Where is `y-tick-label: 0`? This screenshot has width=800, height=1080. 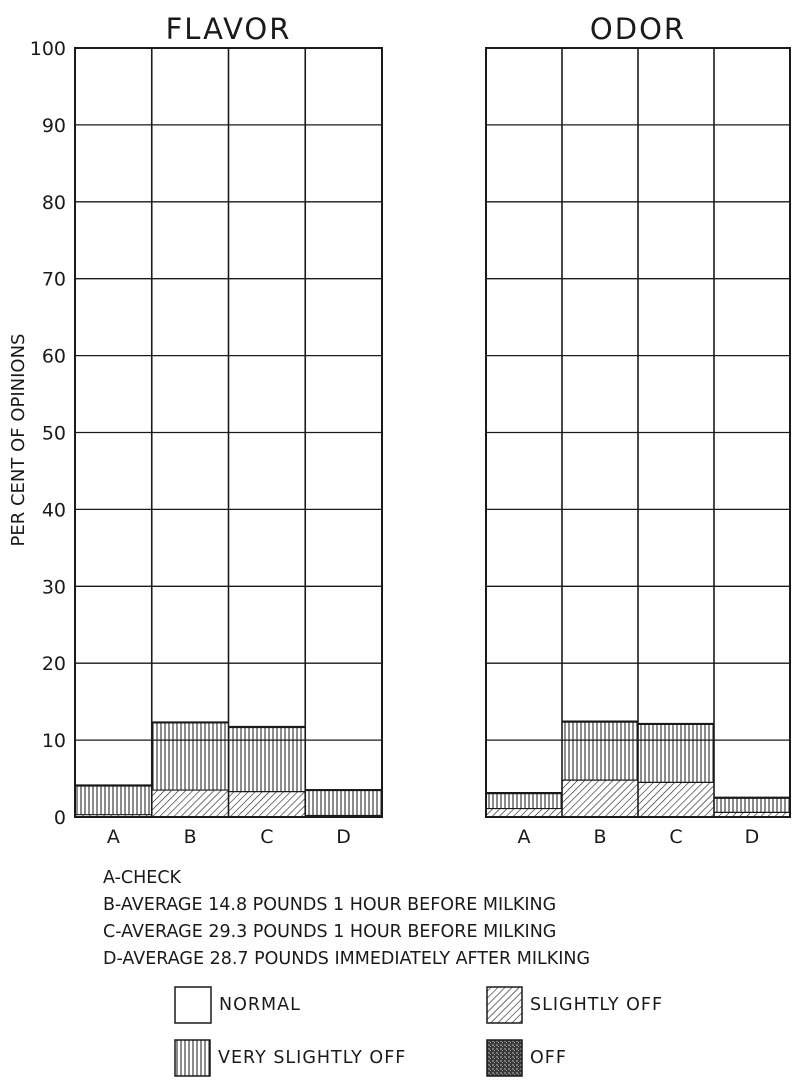
y-tick-label: 0 is located at coordinates (60, 818).